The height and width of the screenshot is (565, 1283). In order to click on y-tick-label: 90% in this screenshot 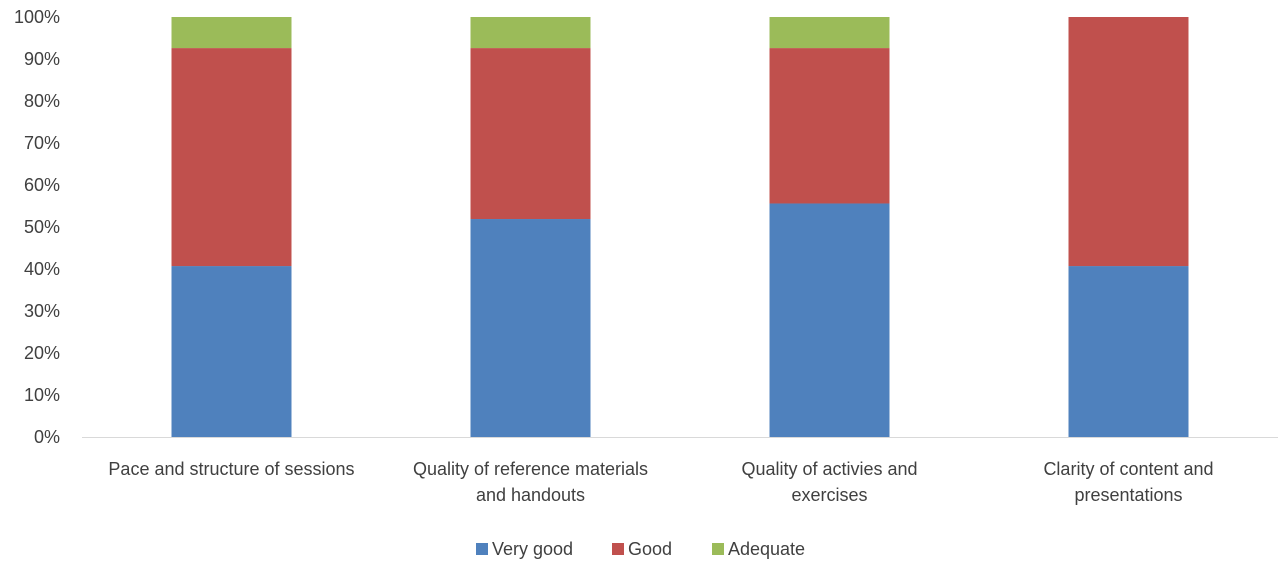, I will do `click(42, 59)`.